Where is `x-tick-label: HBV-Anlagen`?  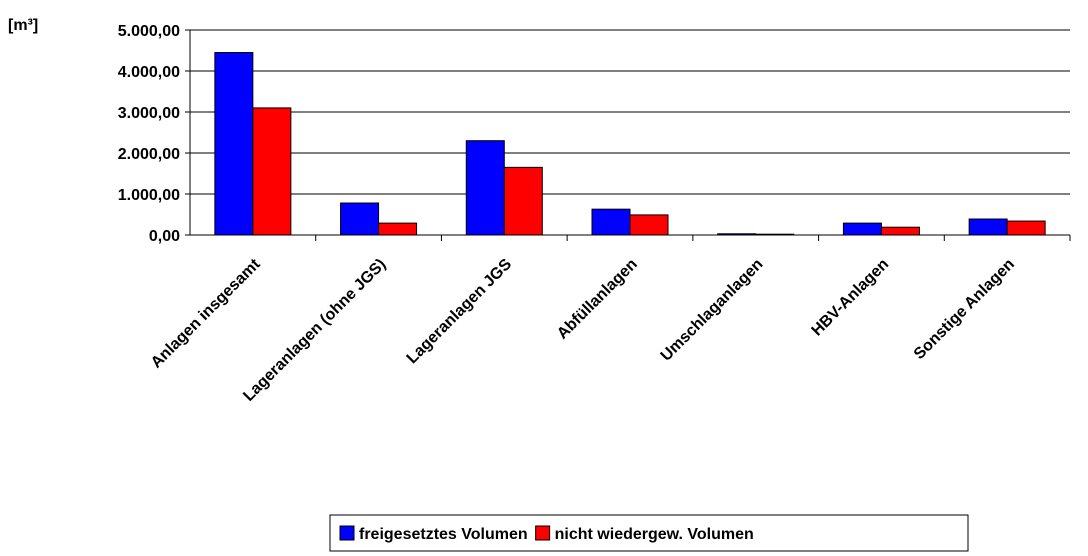 x-tick-label: HBV-Anlagen is located at coordinates (851, 298).